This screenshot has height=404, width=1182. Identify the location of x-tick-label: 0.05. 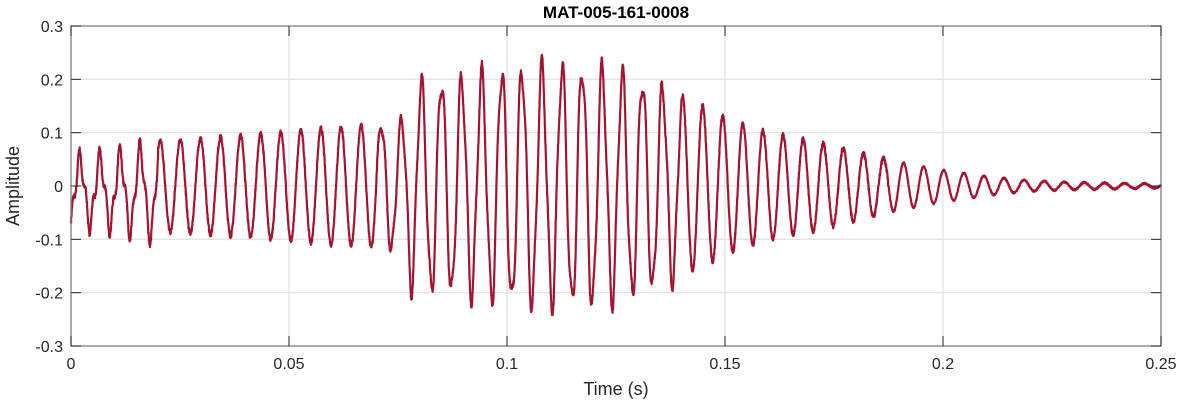
(288, 364).